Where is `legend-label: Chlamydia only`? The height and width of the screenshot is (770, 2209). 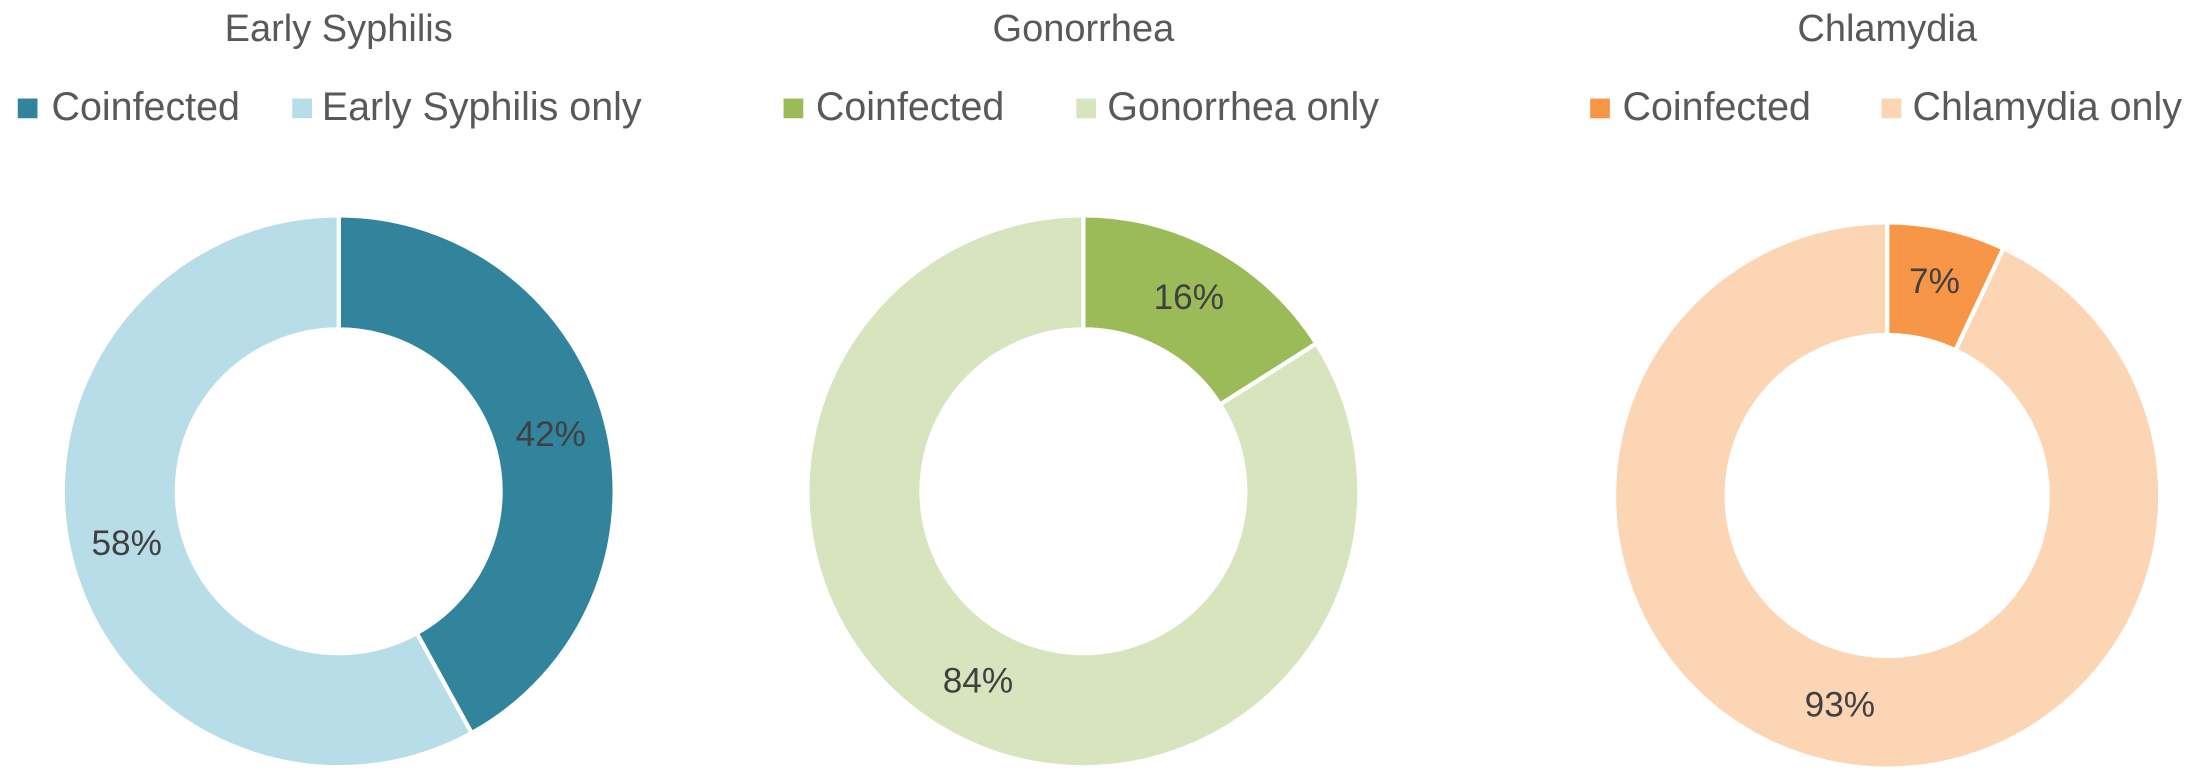
legend-label: Chlamydia only is located at coordinates (2048, 107).